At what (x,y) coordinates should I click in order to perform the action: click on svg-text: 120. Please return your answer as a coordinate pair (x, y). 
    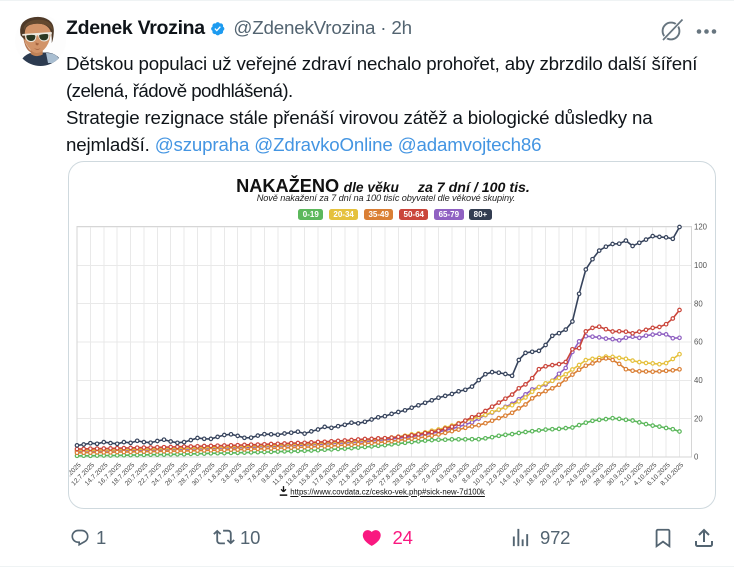
    Looking at the image, I should click on (701, 227).